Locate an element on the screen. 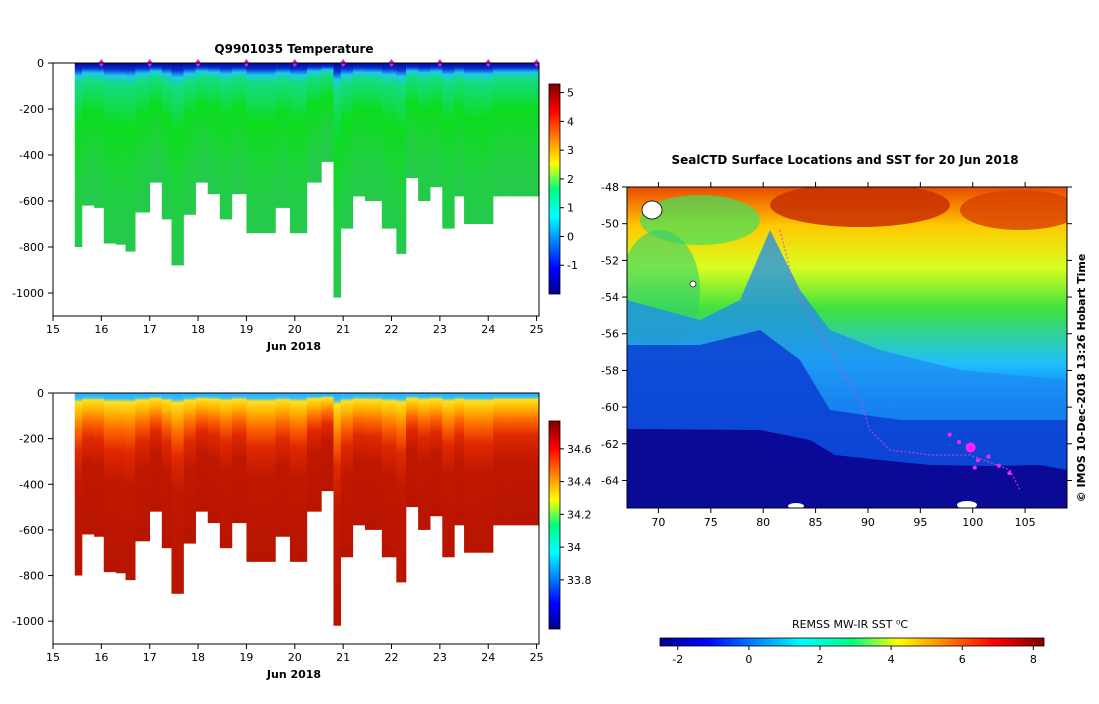 This screenshot has height=704, width=1099. salinity-x-ticks: 15 16 17 18 19 20 21 22 23 24 25 is located at coordinates (295, 654).